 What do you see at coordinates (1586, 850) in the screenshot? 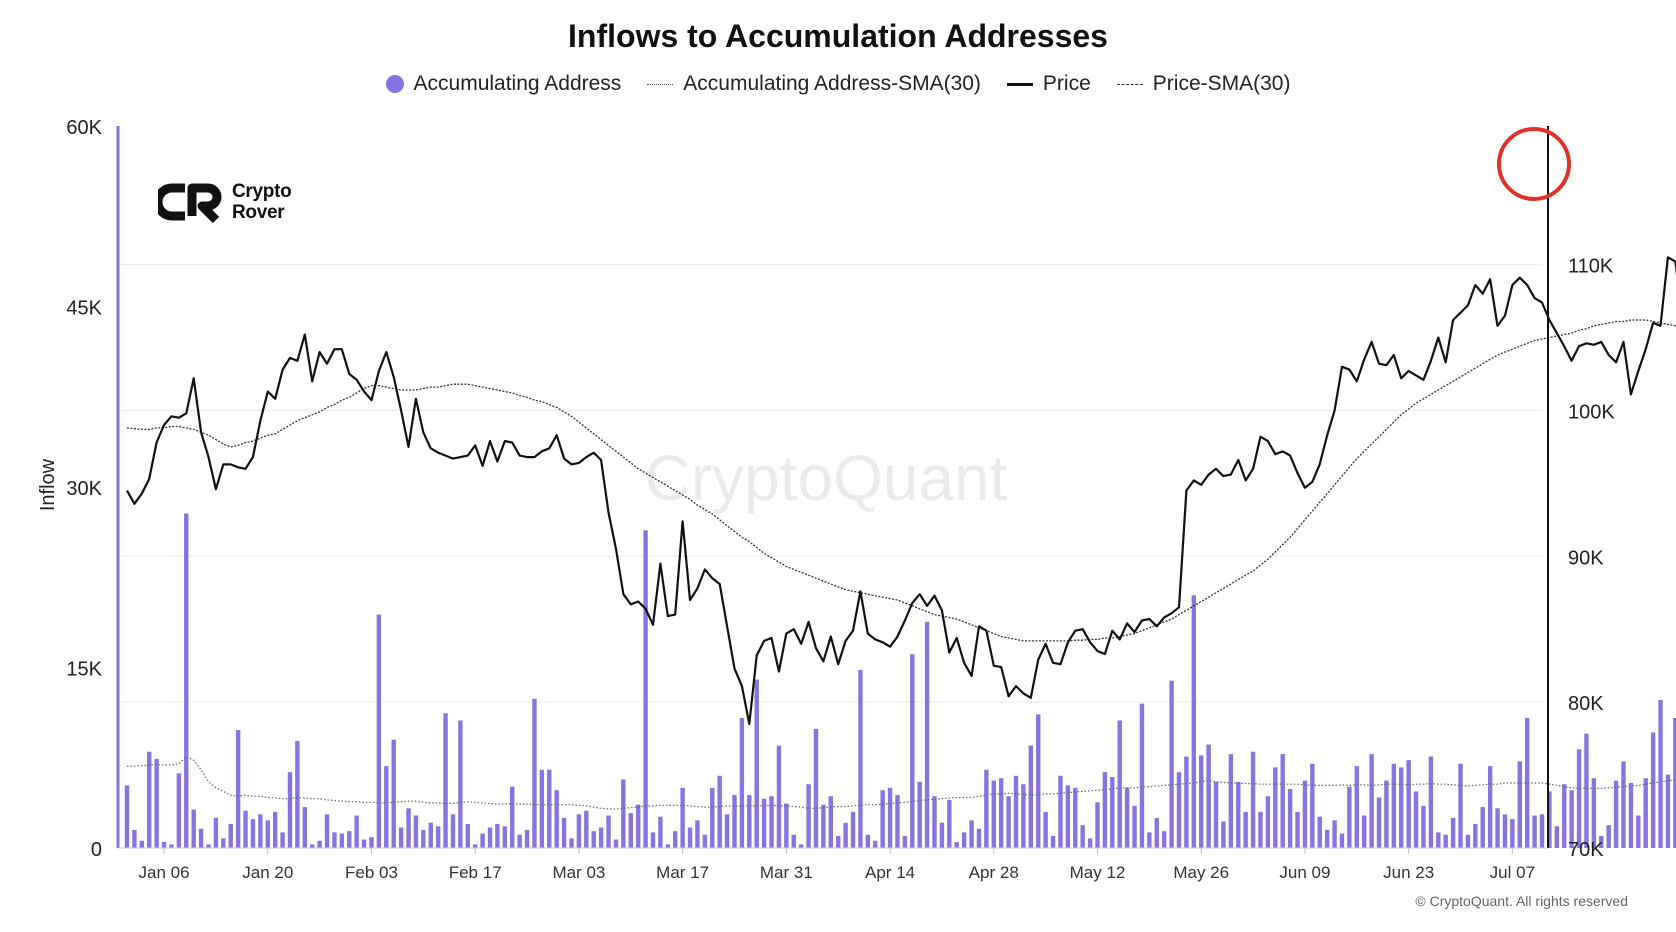
I see `y-right-tick-label: 70K` at bounding box center [1586, 850].